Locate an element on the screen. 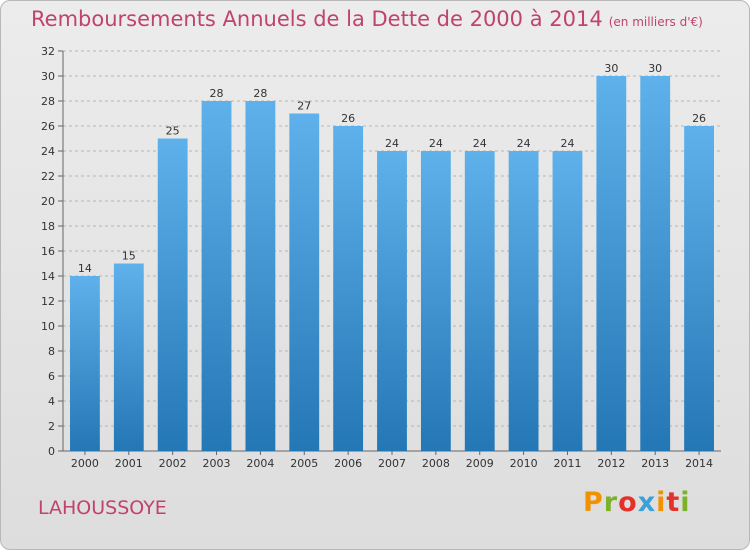 The image size is (750, 550). y-tick-label: 2 is located at coordinates (51, 426).